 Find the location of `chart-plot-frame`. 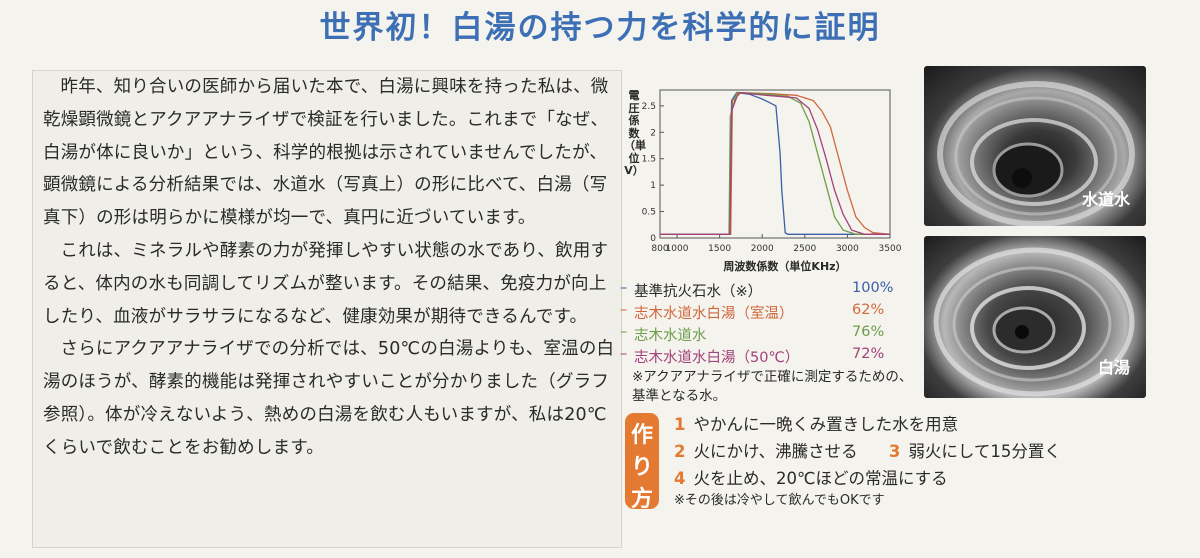

chart-plot-frame is located at coordinates (775, 164).